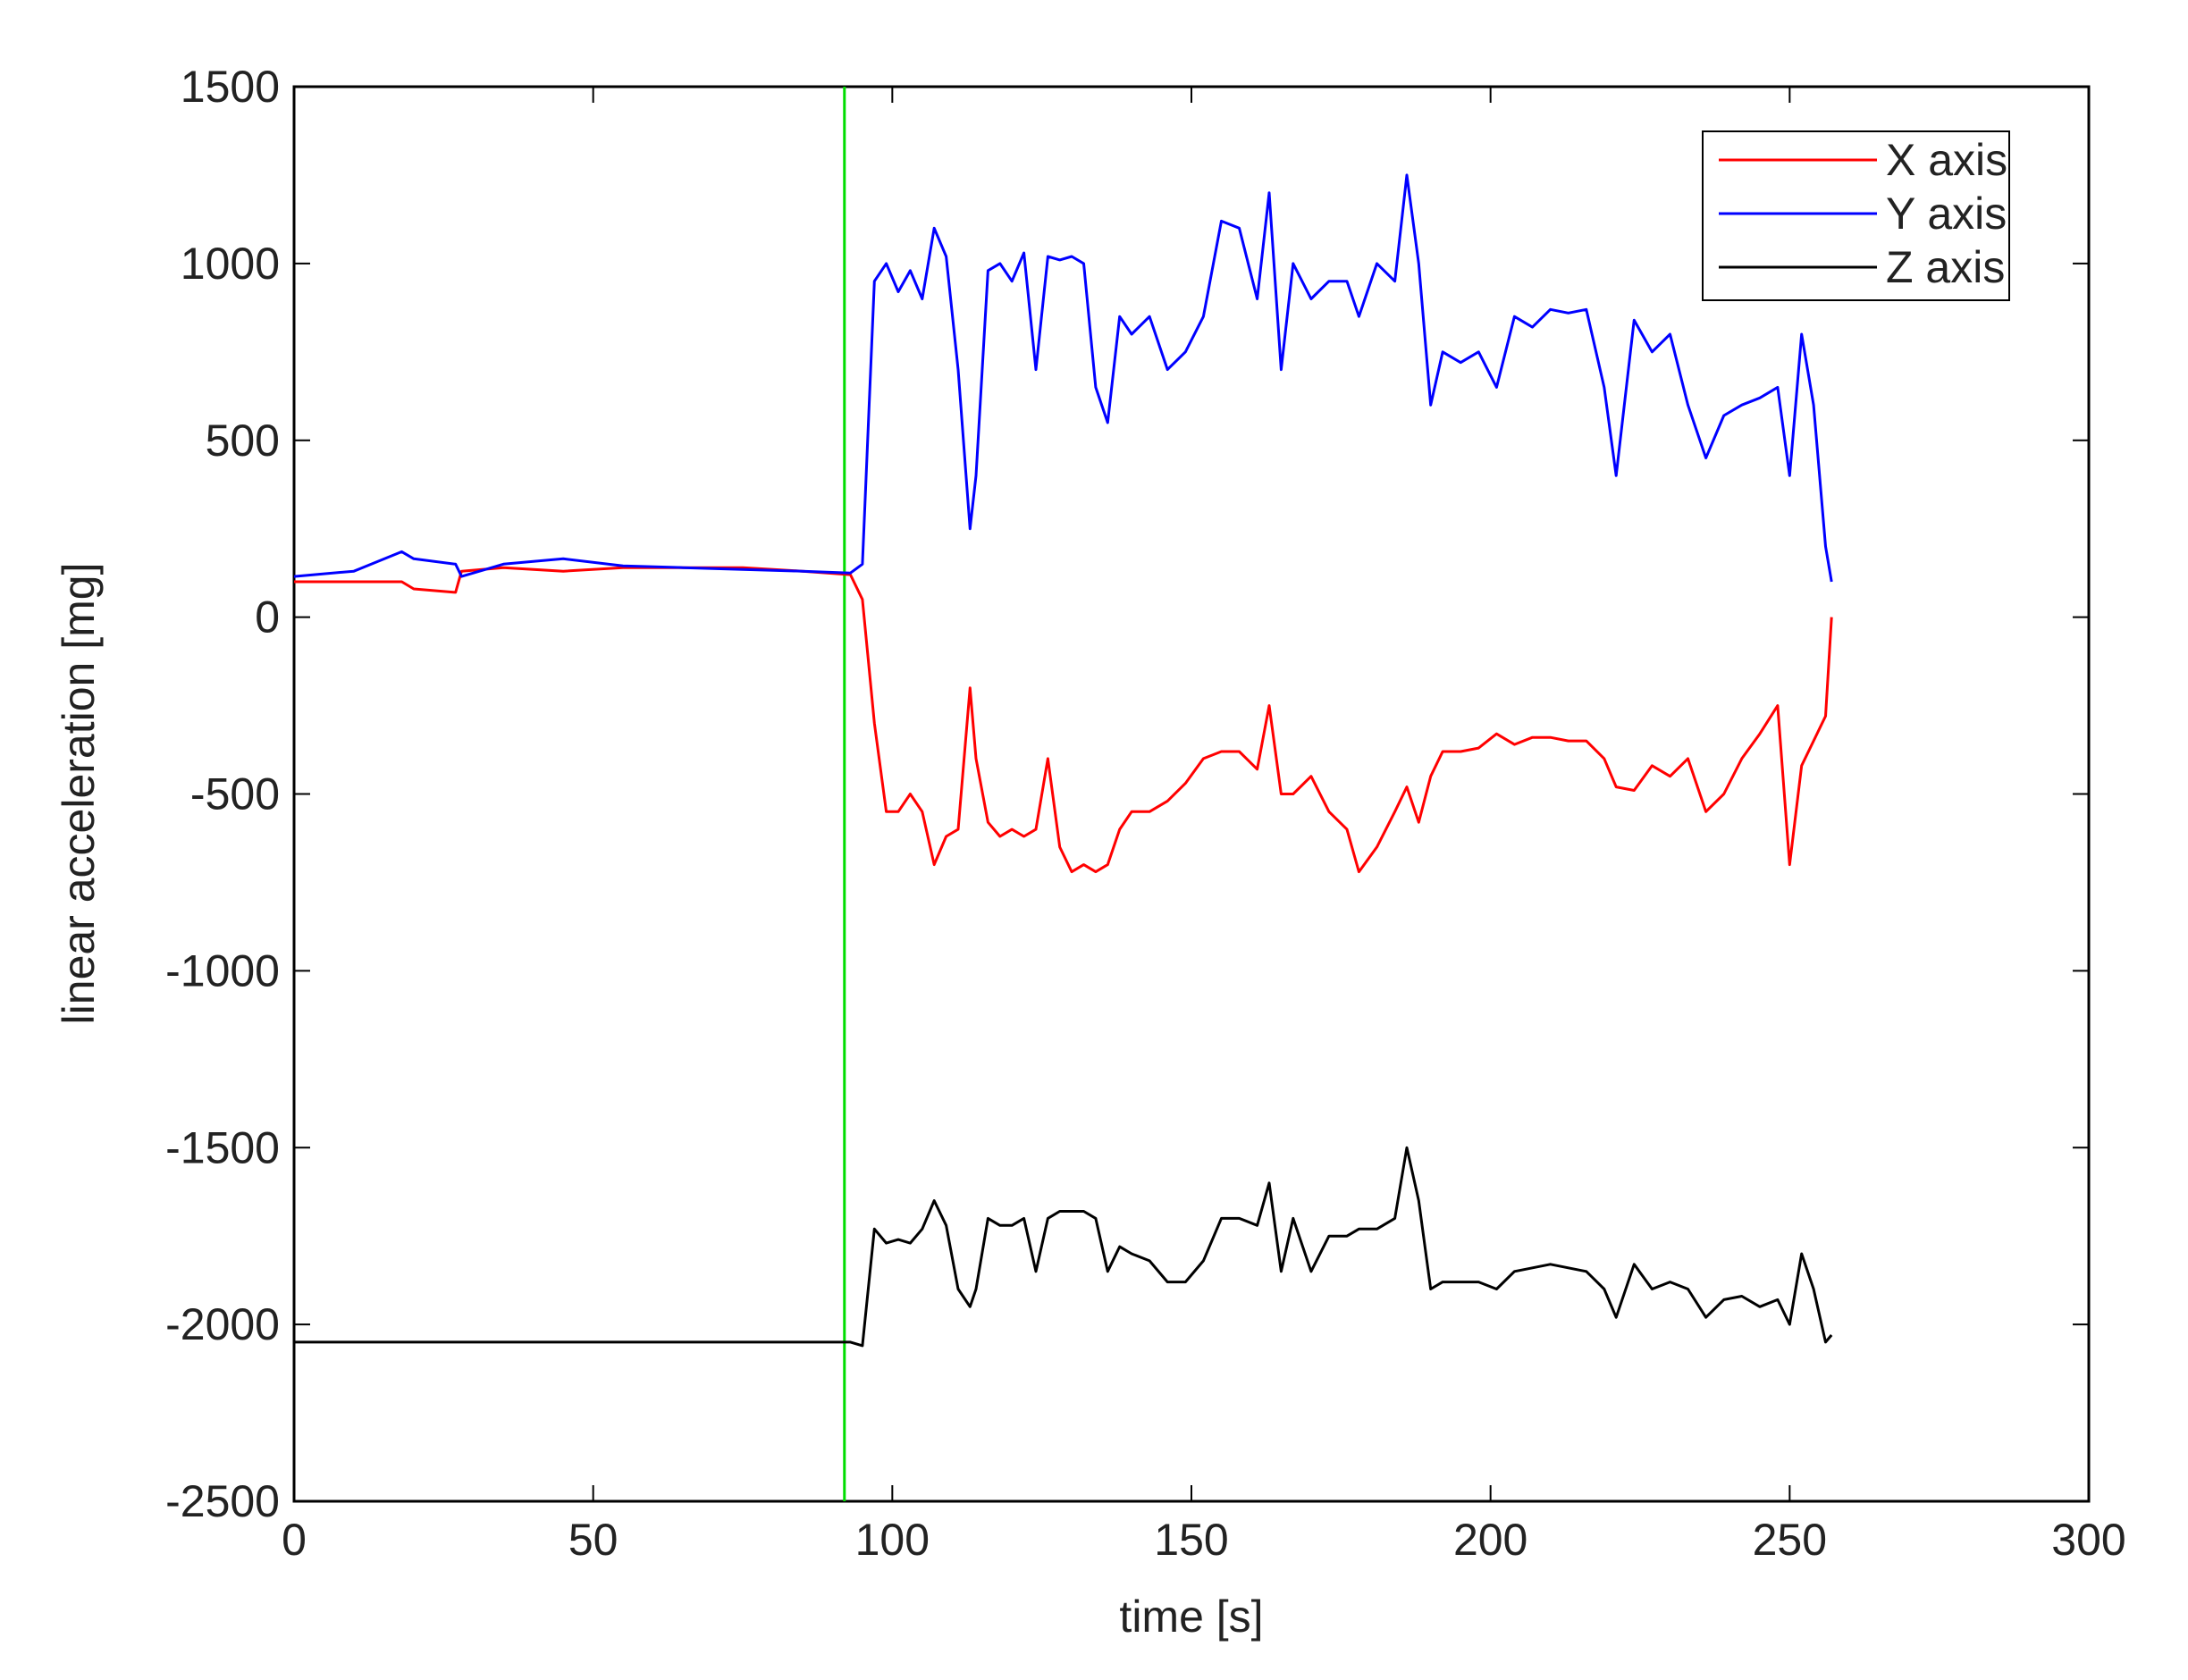  Describe the element at coordinates (1191, 1540) in the screenshot. I see `x-tick-label: 150` at that location.